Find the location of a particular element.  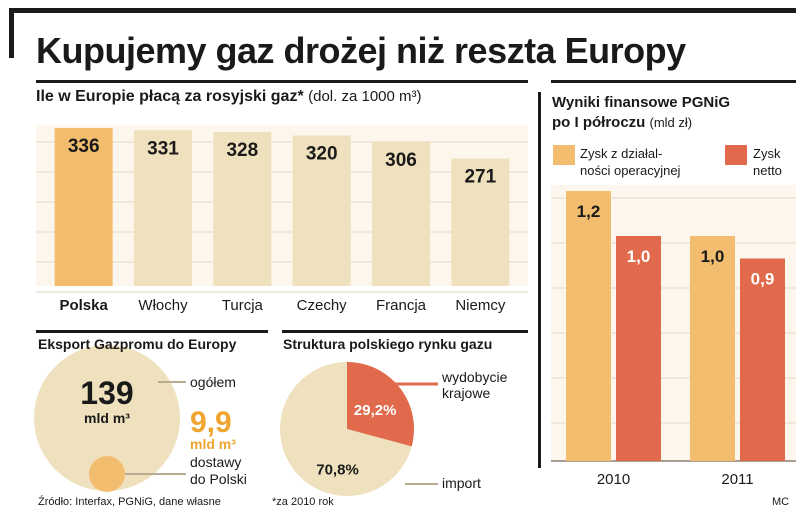

legend-label-operating: ności operacyjnej is located at coordinates (630, 170).